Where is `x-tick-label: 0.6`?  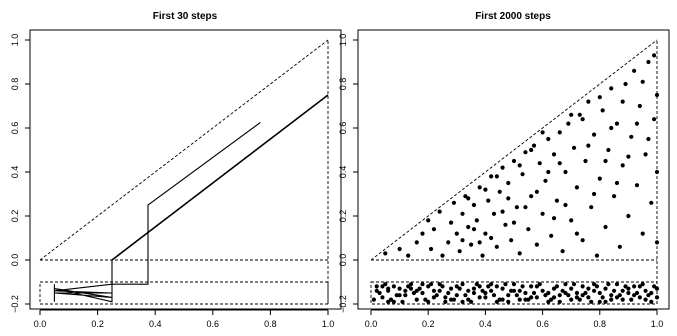
x-tick-label: 0.6 is located at coordinates (213, 324).